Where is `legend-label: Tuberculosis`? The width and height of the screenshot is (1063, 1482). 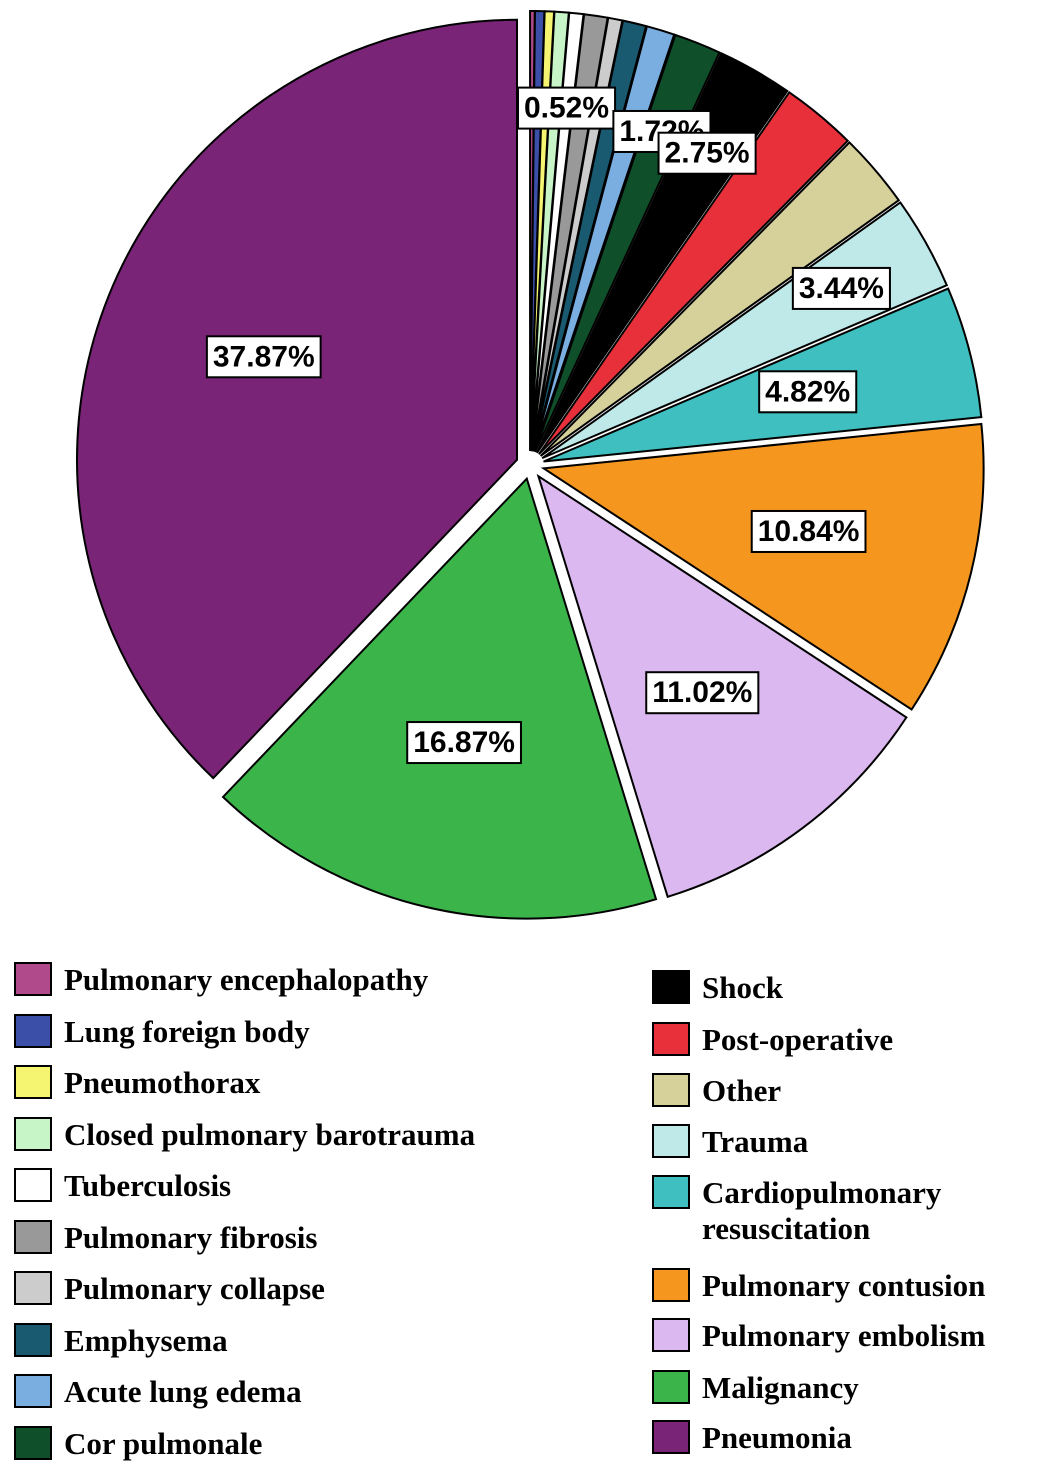
legend-label: Tuberculosis is located at coordinates (148, 1185).